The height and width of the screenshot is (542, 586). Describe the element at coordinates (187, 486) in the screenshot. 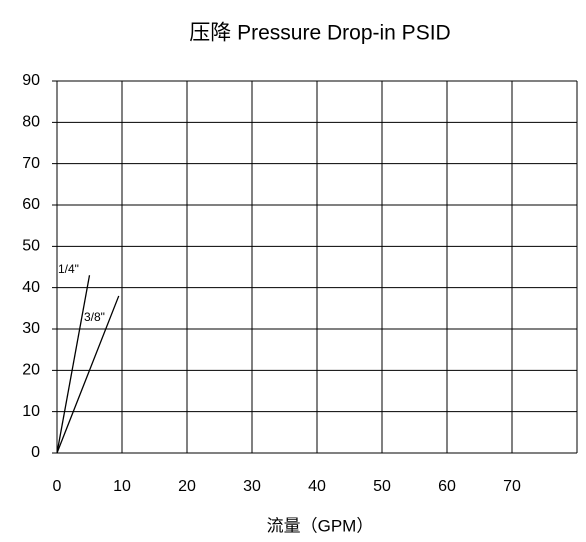

I see `x-tick-label: 20` at that location.